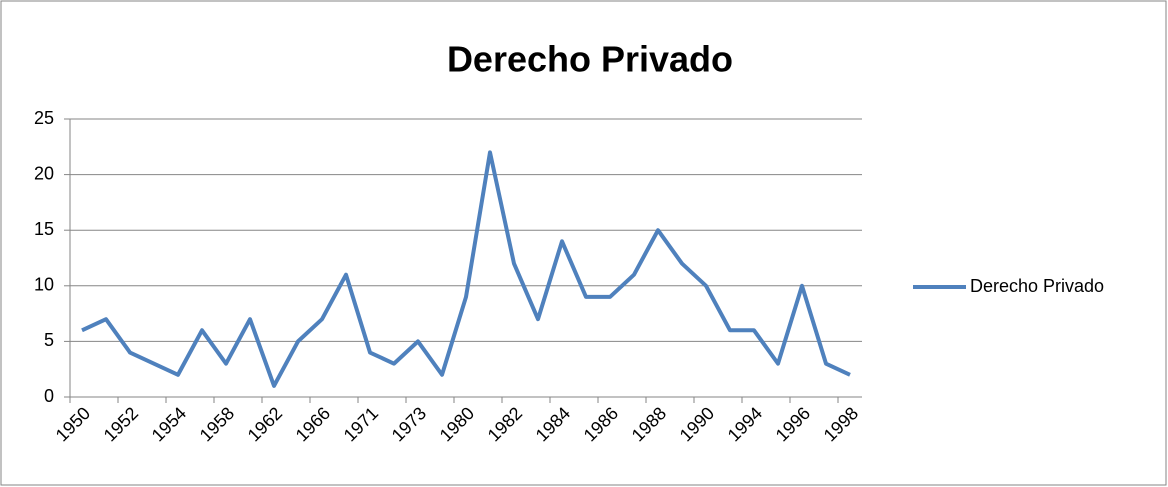 The image size is (1168, 487). What do you see at coordinates (49, 396) in the screenshot?
I see `y-tick-label: 0` at bounding box center [49, 396].